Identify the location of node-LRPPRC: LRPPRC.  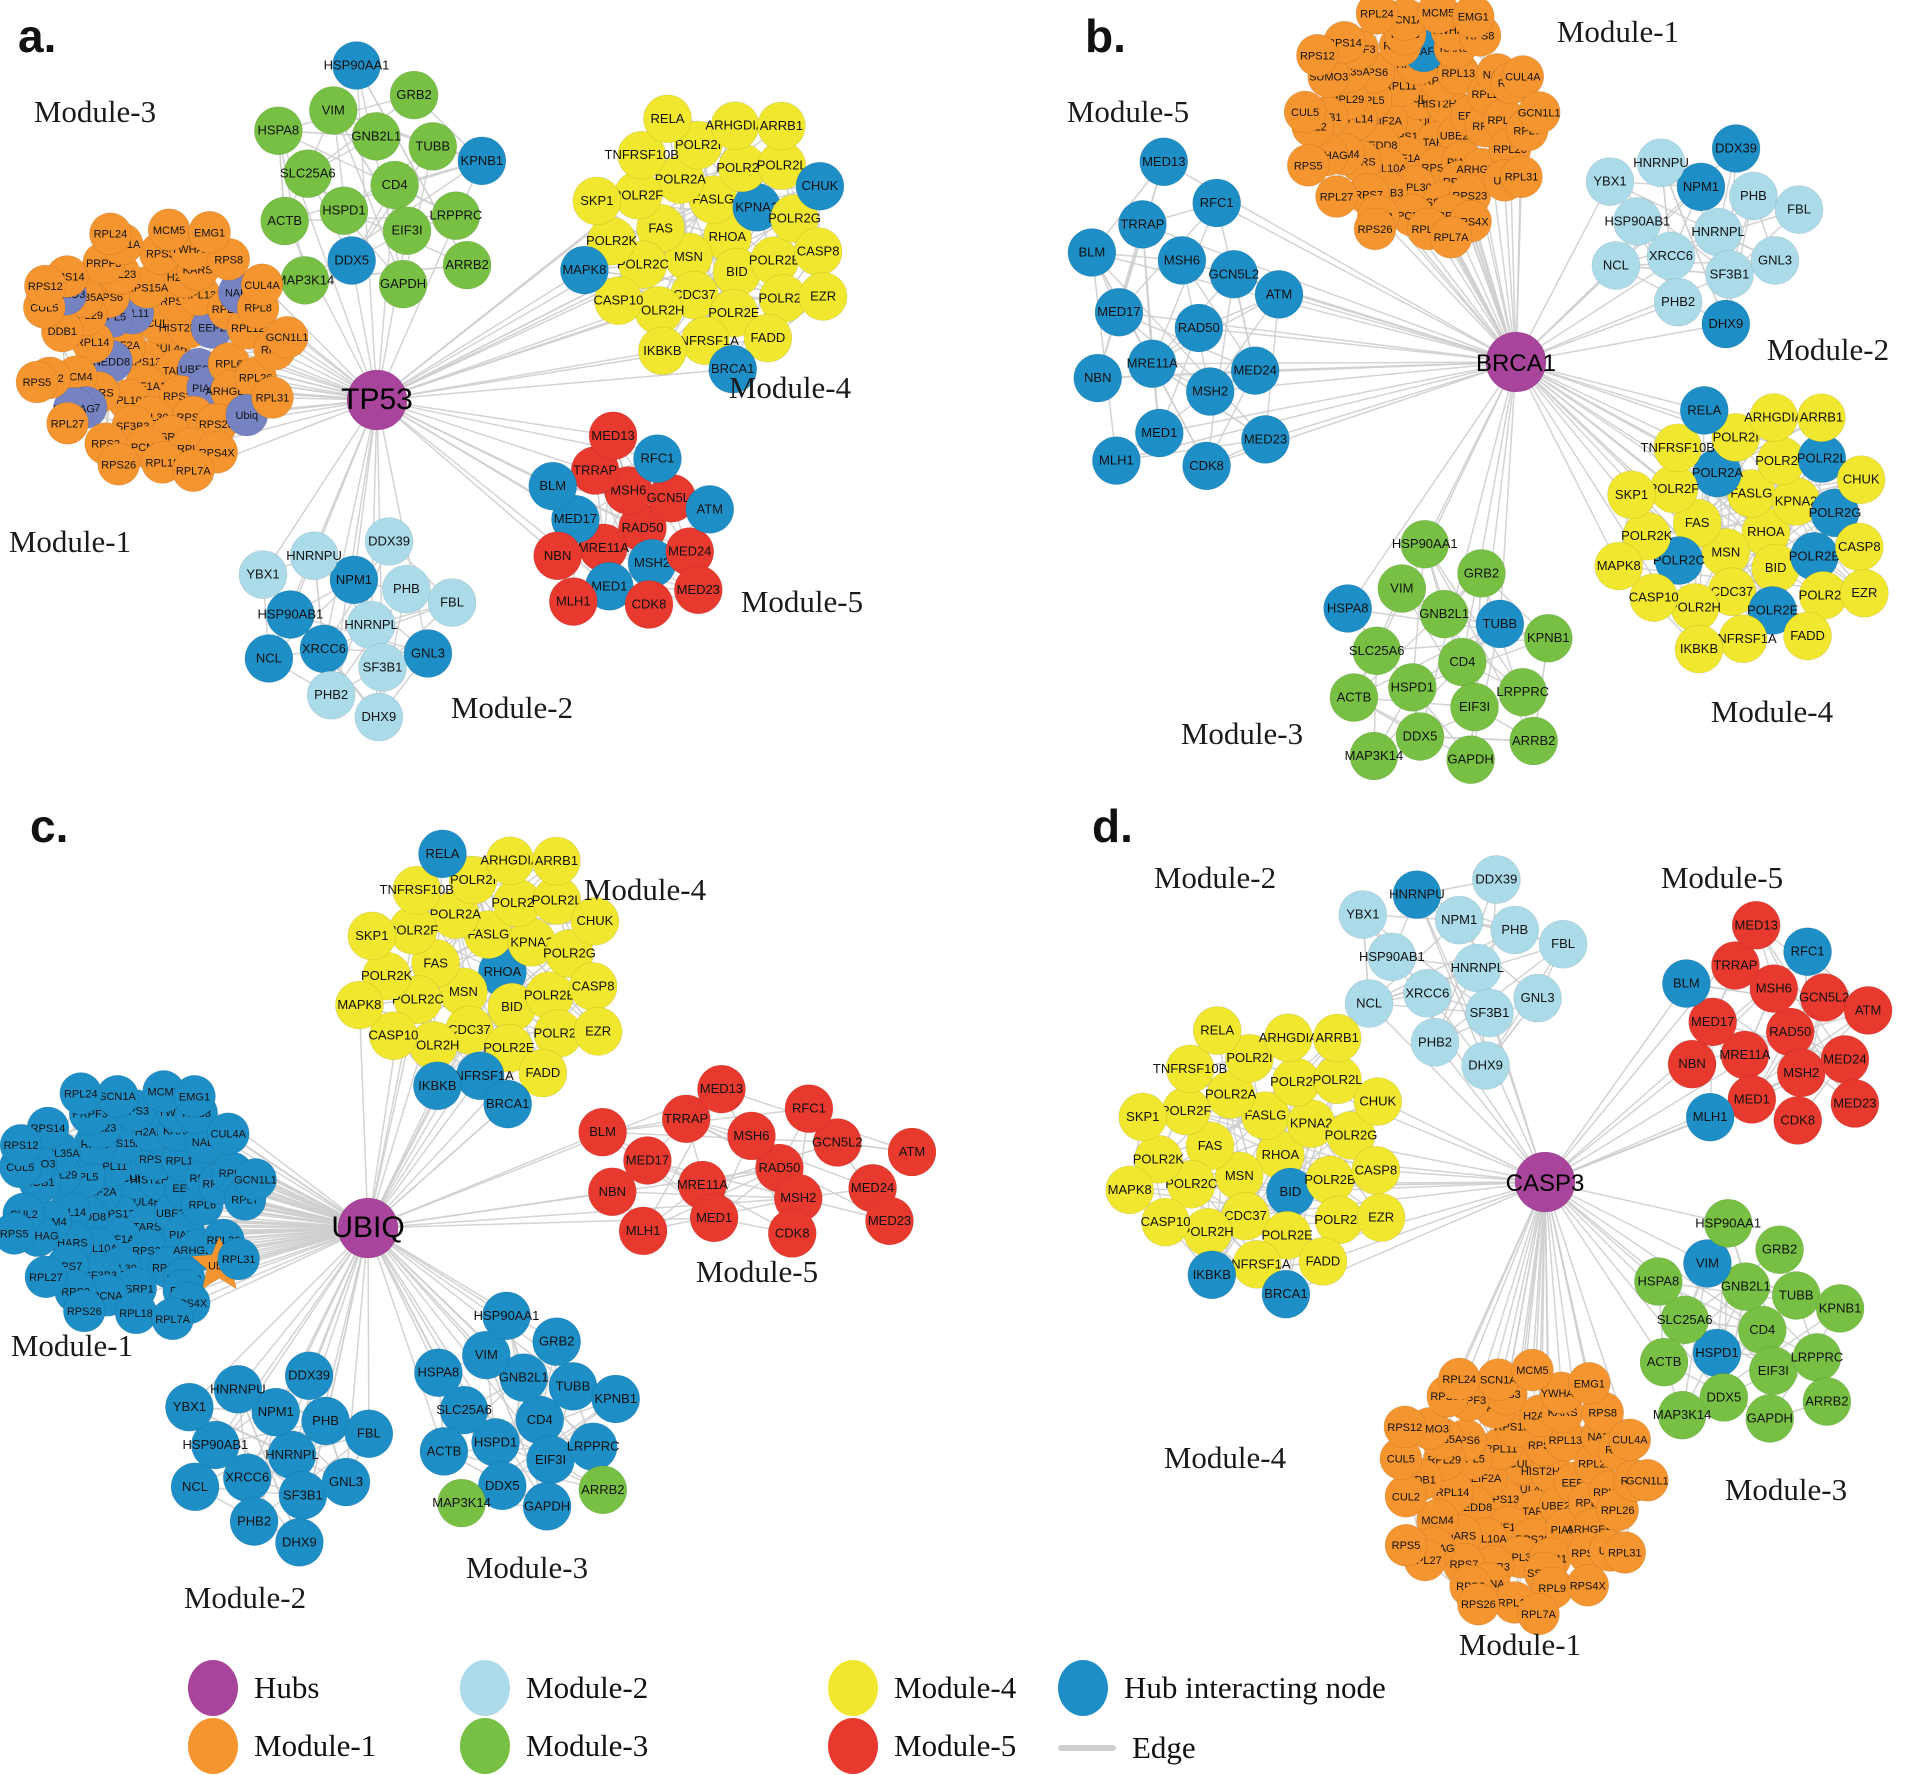
(456, 215).